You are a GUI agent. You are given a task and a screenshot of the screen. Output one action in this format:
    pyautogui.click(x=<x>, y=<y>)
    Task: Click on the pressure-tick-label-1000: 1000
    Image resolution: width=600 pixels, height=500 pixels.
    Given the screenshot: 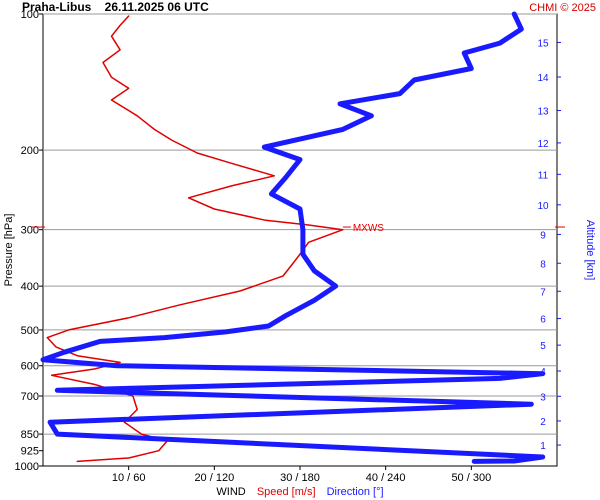 What is the action you would take?
    pyautogui.click(x=27, y=467)
    